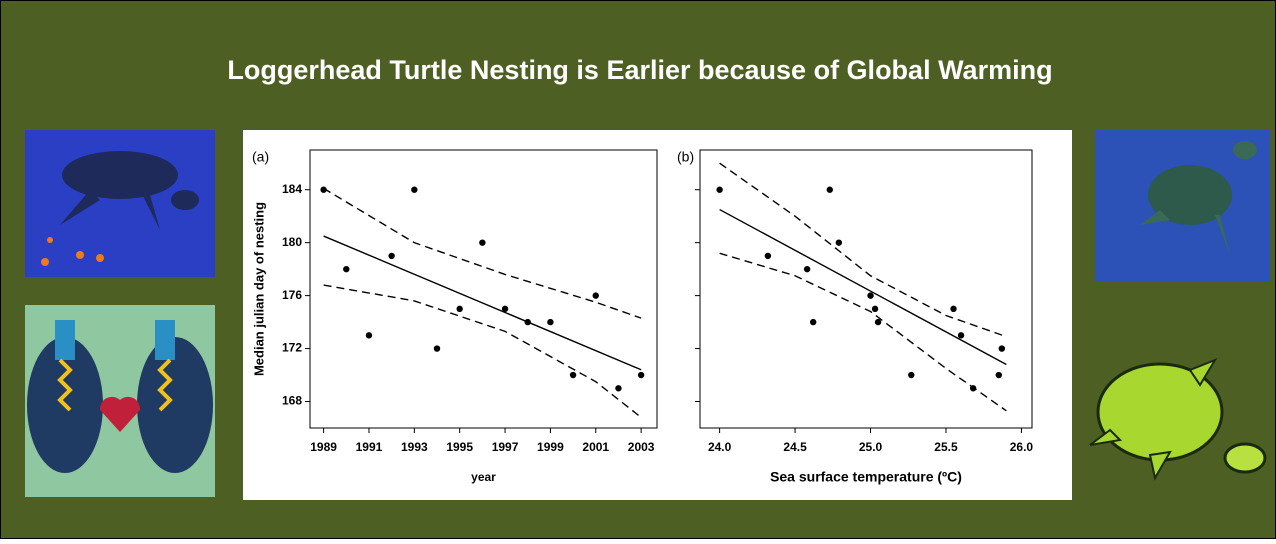 This screenshot has width=1276, height=544. Describe the element at coordinates (483, 477) in the screenshot. I see `x-axis-label: year` at that location.